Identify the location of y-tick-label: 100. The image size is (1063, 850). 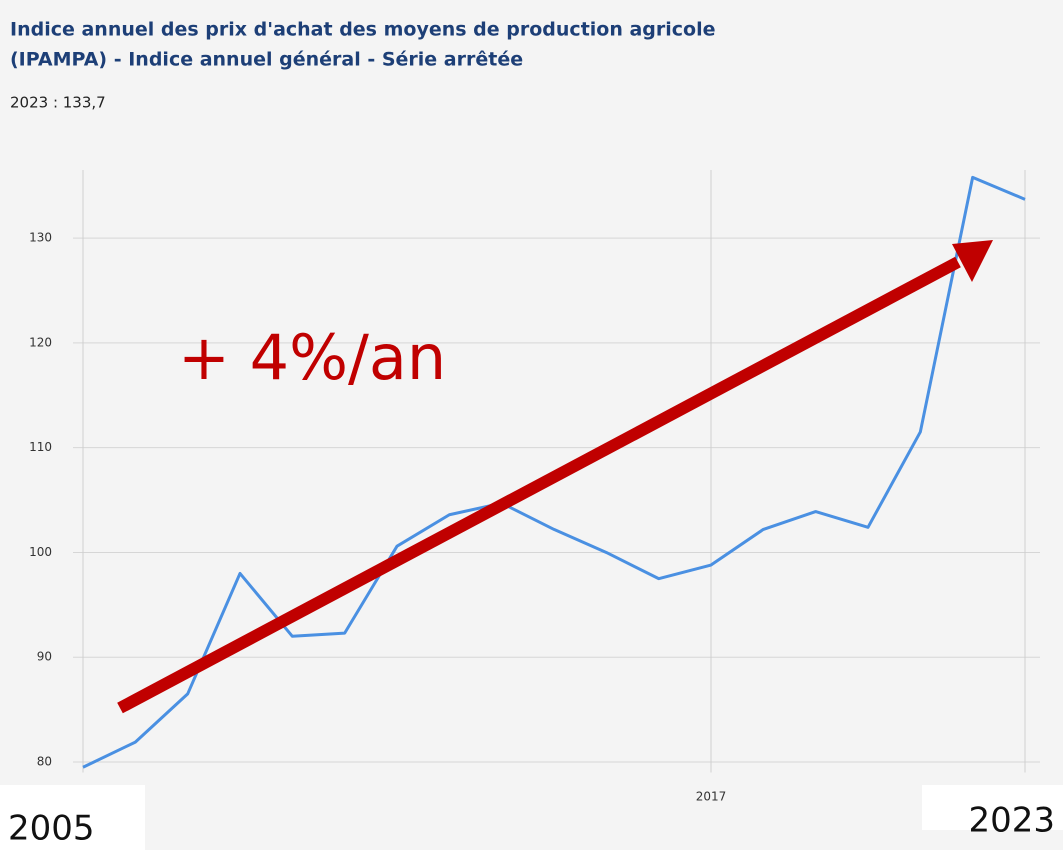
(40, 552).